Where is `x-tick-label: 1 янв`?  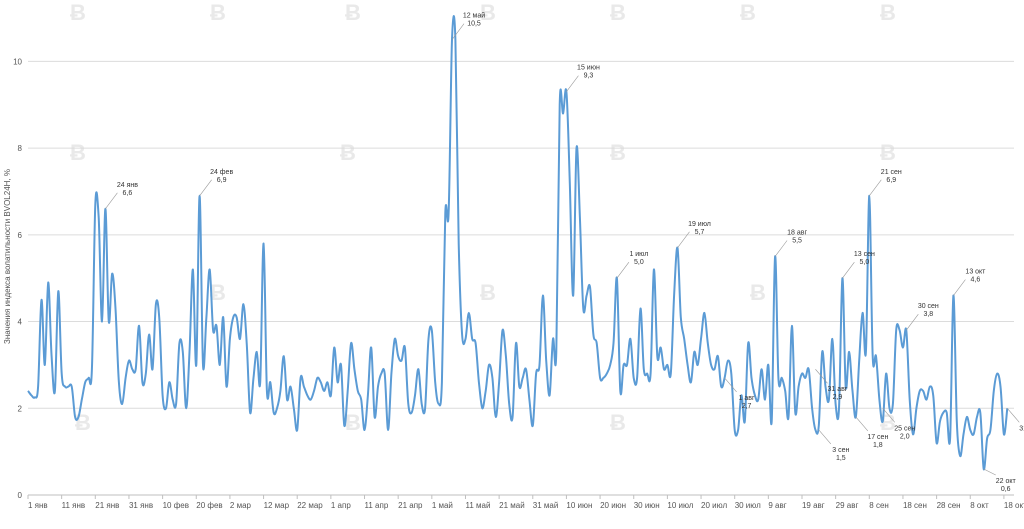
x-tick-label: 1 янв is located at coordinates (38, 505).